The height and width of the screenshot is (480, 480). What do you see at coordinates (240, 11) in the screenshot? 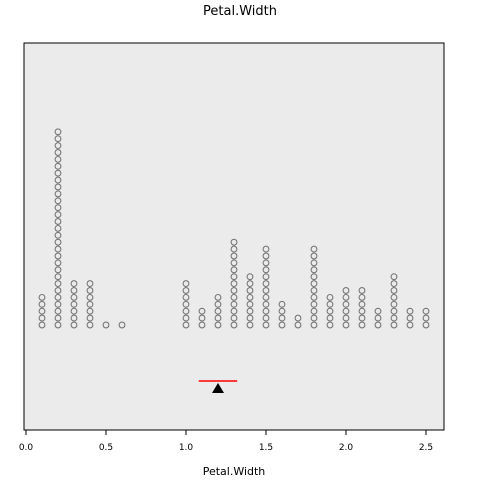
I see `chart-title: Petal.Width` at bounding box center [240, 11].